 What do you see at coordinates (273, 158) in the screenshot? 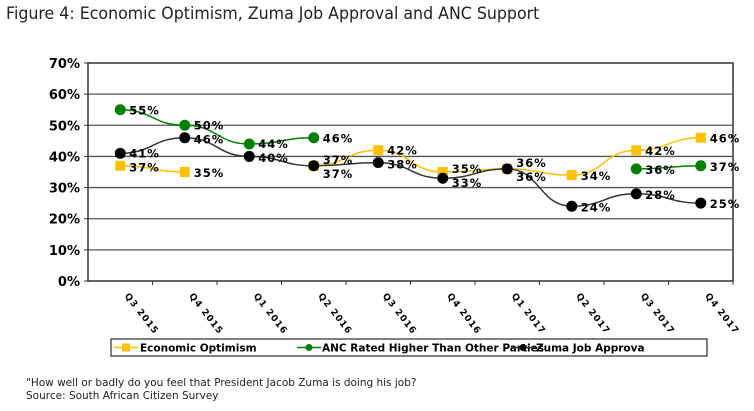
I see `zuma-data-label: 40%` at bounding box center [273, 158].